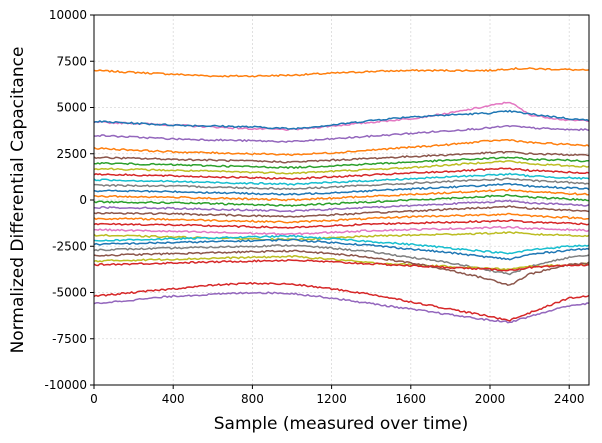  What do you see at coordinates (569, 399) in the screenshot?
I see `x-tick-label: 2400` at bounding box center [569, 399].